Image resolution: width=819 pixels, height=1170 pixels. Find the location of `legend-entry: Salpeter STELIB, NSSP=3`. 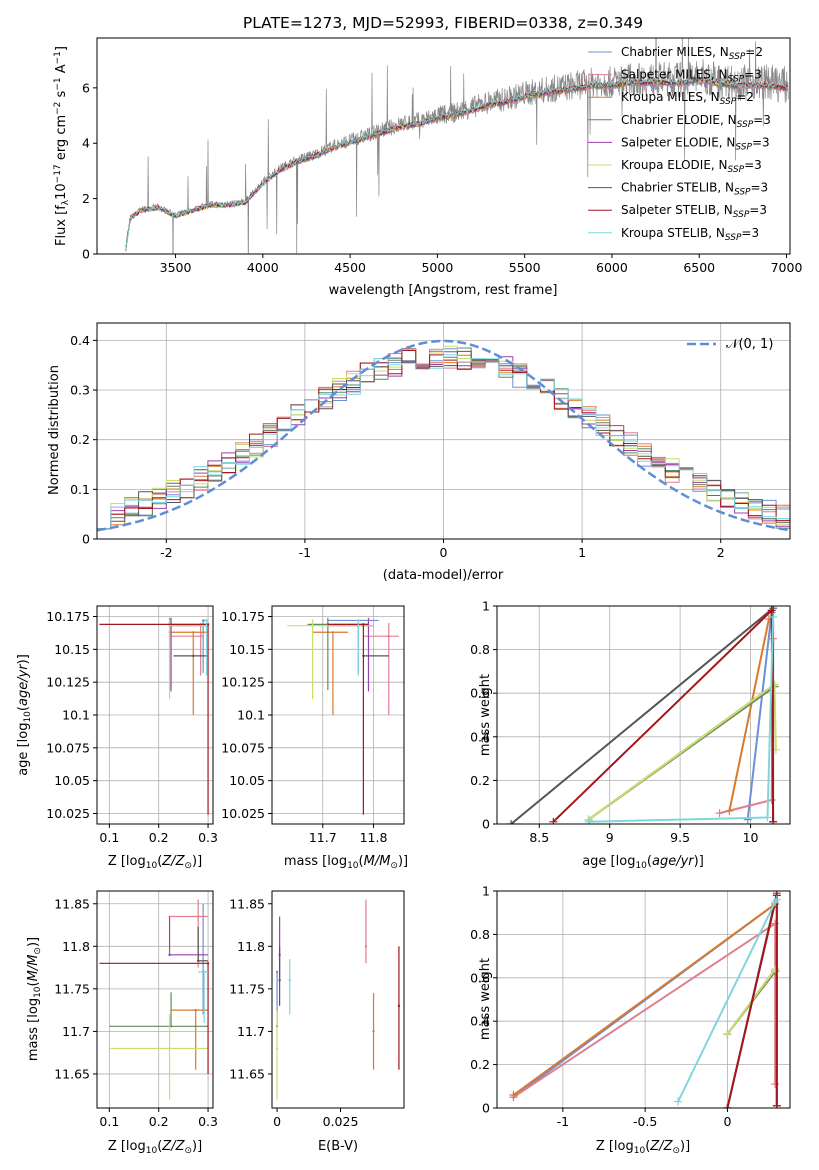

legend-entry: Salpeter STELIB, NSSP=3 is located at coordinates (694, 211).